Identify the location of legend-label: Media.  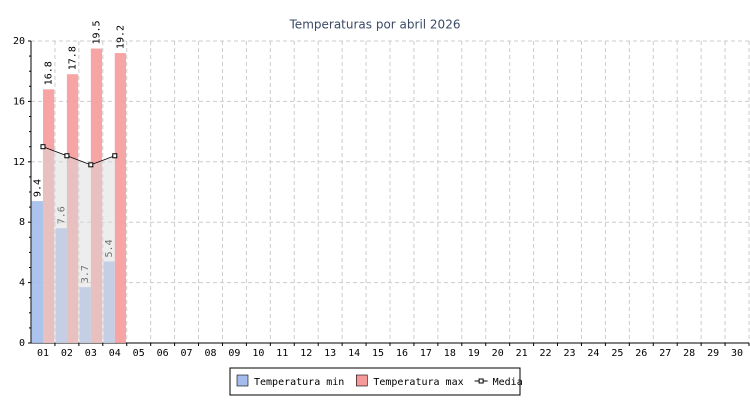
(508, 382).